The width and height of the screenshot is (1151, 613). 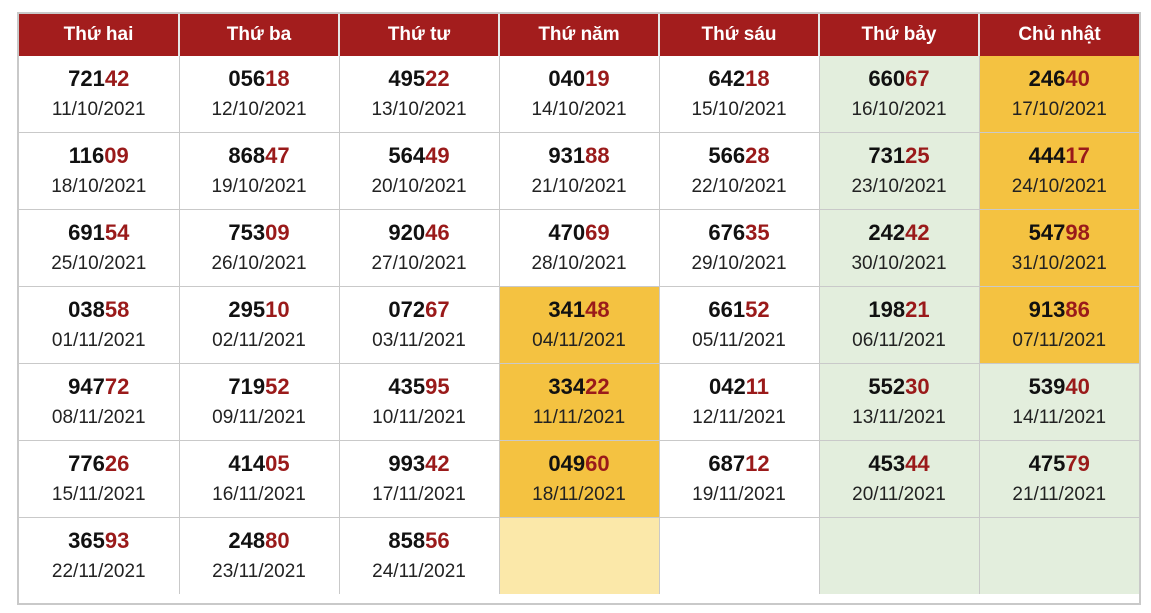 What do you see at coordinates (739, 233) in the screenshot?
I see `result-number: 67635` at bounding box center [739, 233].